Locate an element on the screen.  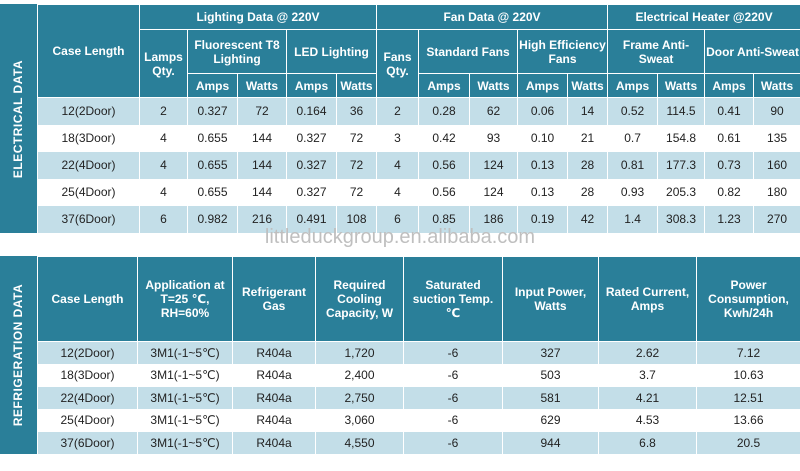
cell-input-power: 944 is located at coordinates (550, 442).